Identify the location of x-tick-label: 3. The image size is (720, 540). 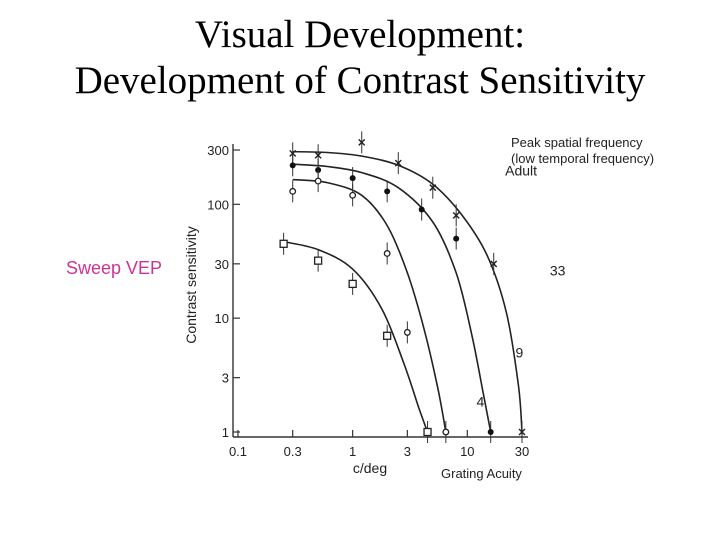
(407, 451).